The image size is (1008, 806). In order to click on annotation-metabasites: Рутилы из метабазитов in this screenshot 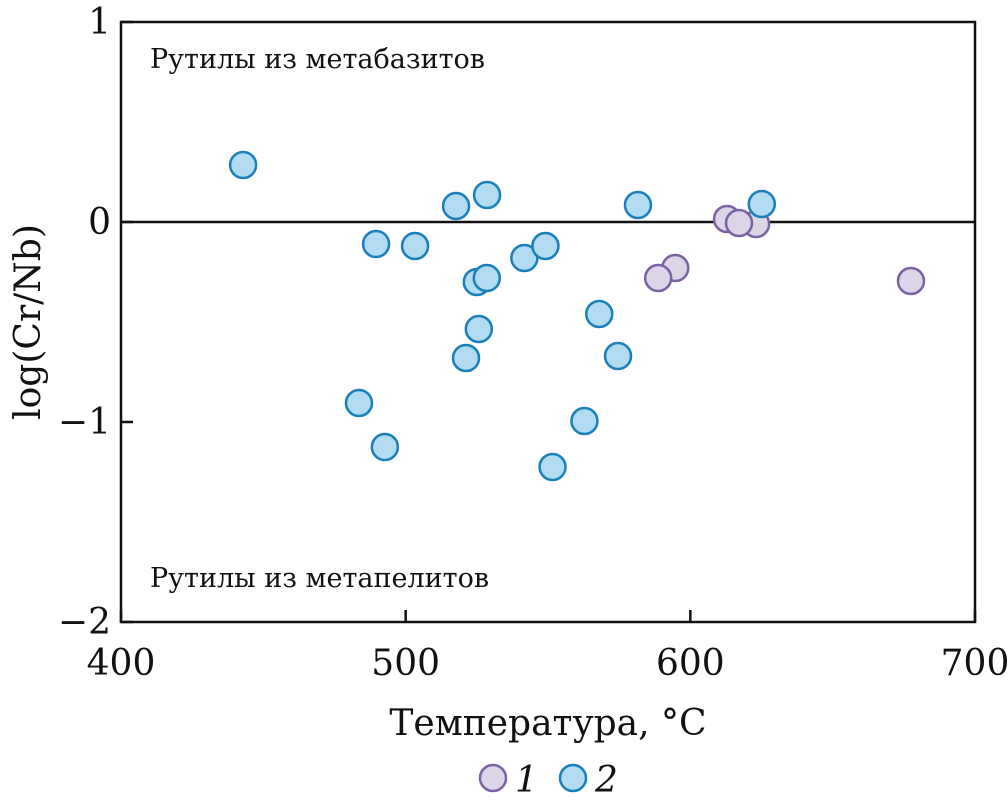, I will do `click(317, 59)`.